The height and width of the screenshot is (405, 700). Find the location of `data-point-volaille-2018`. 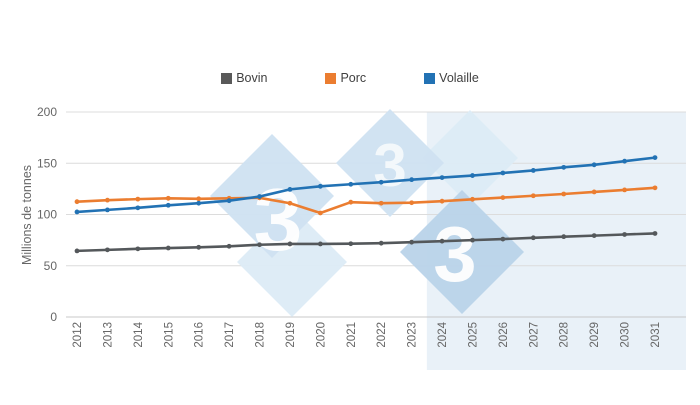

data-point-volaille-2018 is located at coordinates (259, 196).